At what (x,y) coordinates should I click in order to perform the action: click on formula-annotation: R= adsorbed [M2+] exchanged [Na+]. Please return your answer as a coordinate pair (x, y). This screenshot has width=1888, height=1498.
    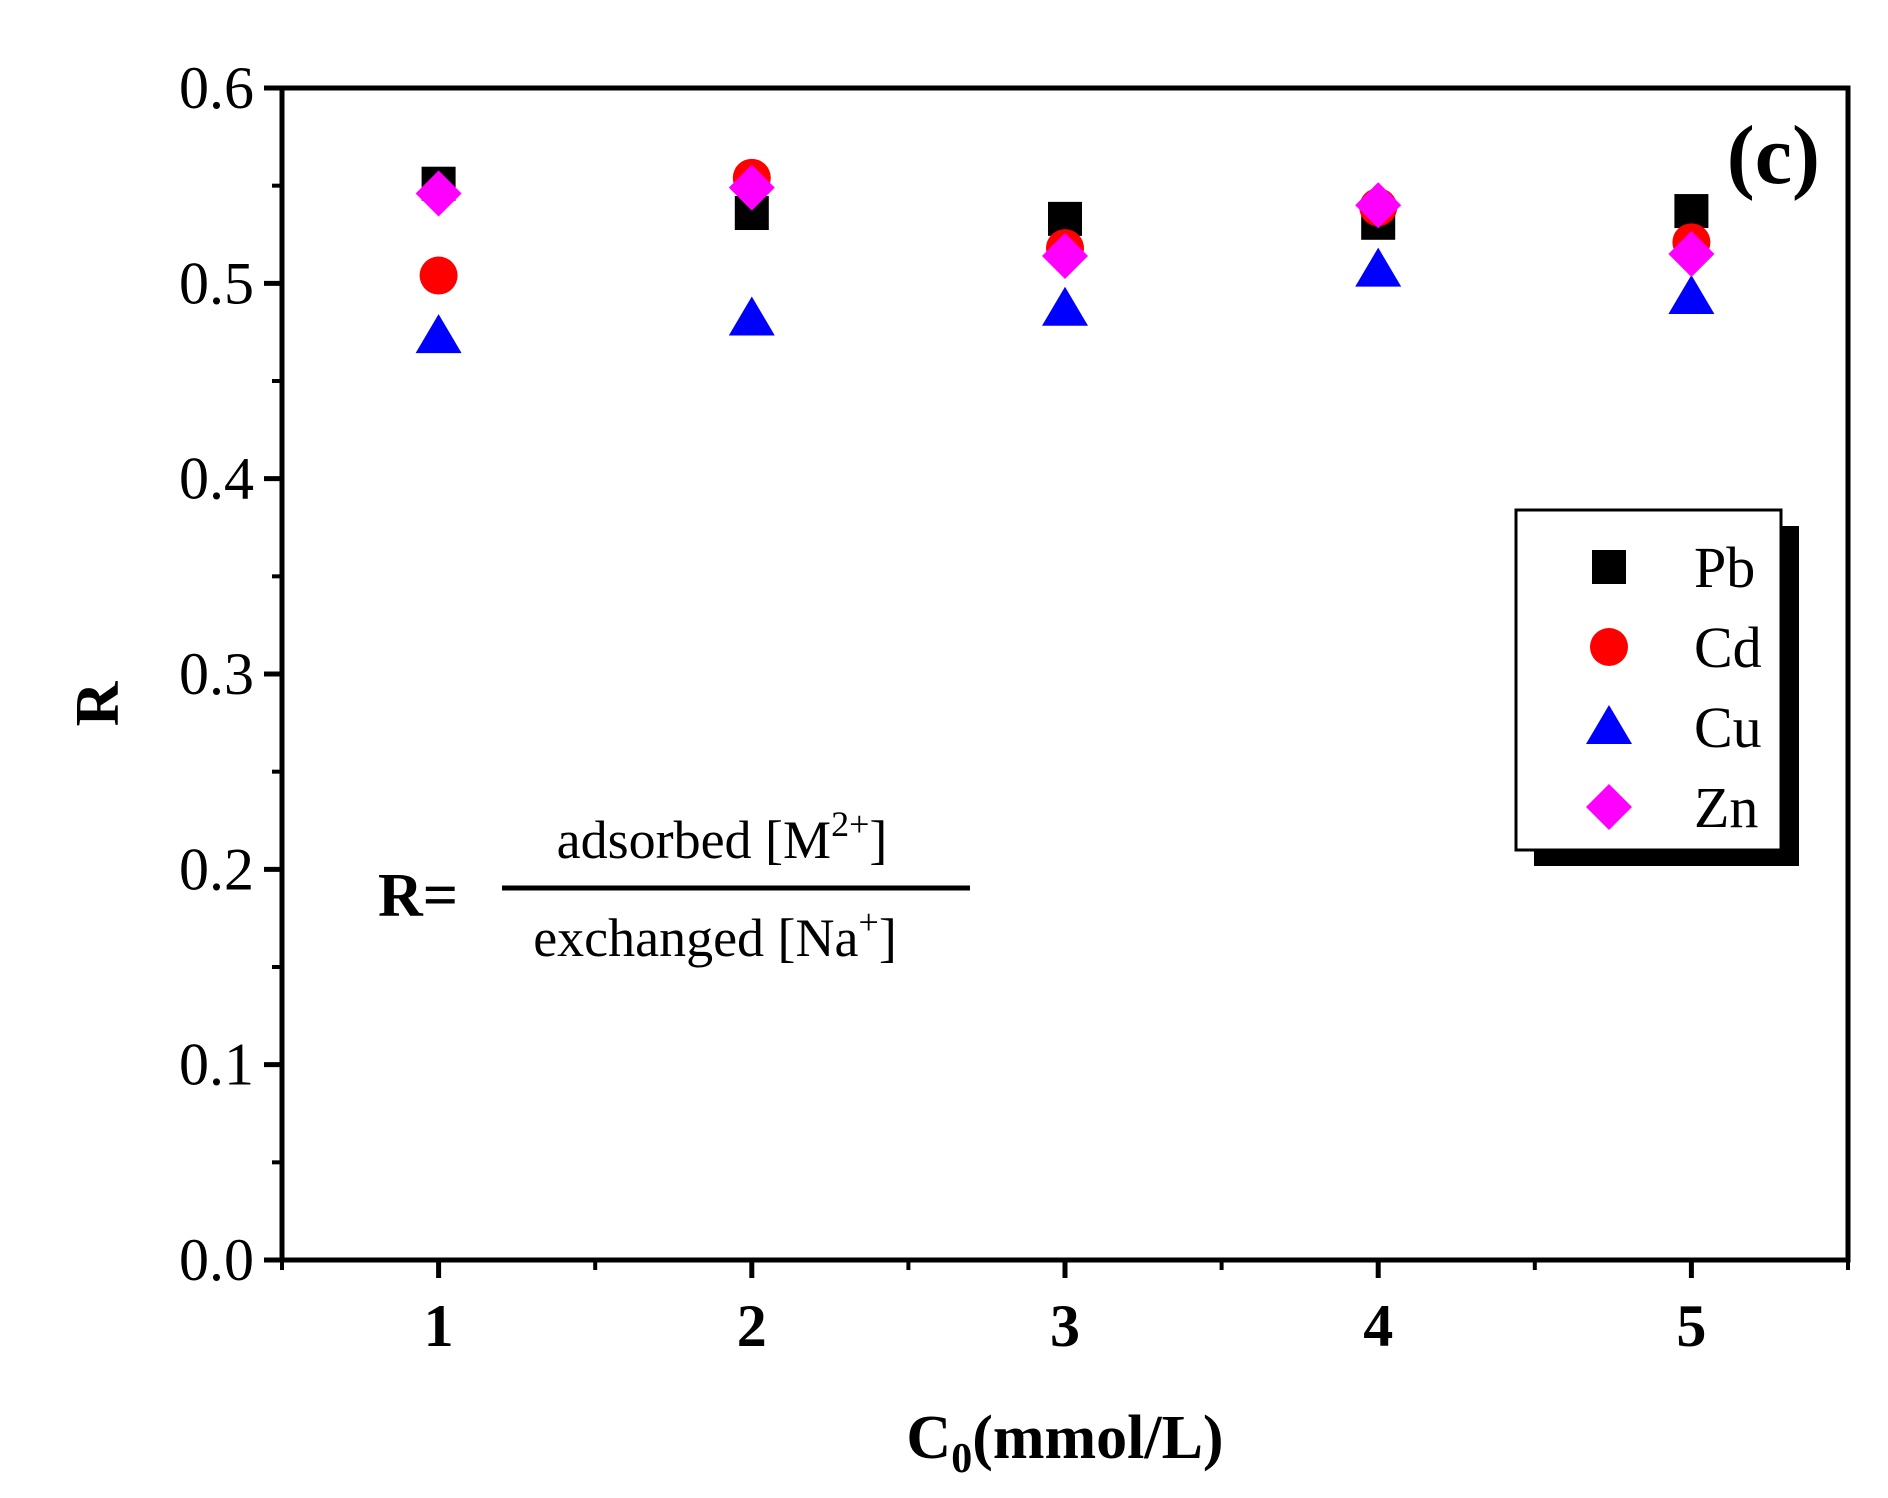
    Looking at the image, I should click on (674, 886).